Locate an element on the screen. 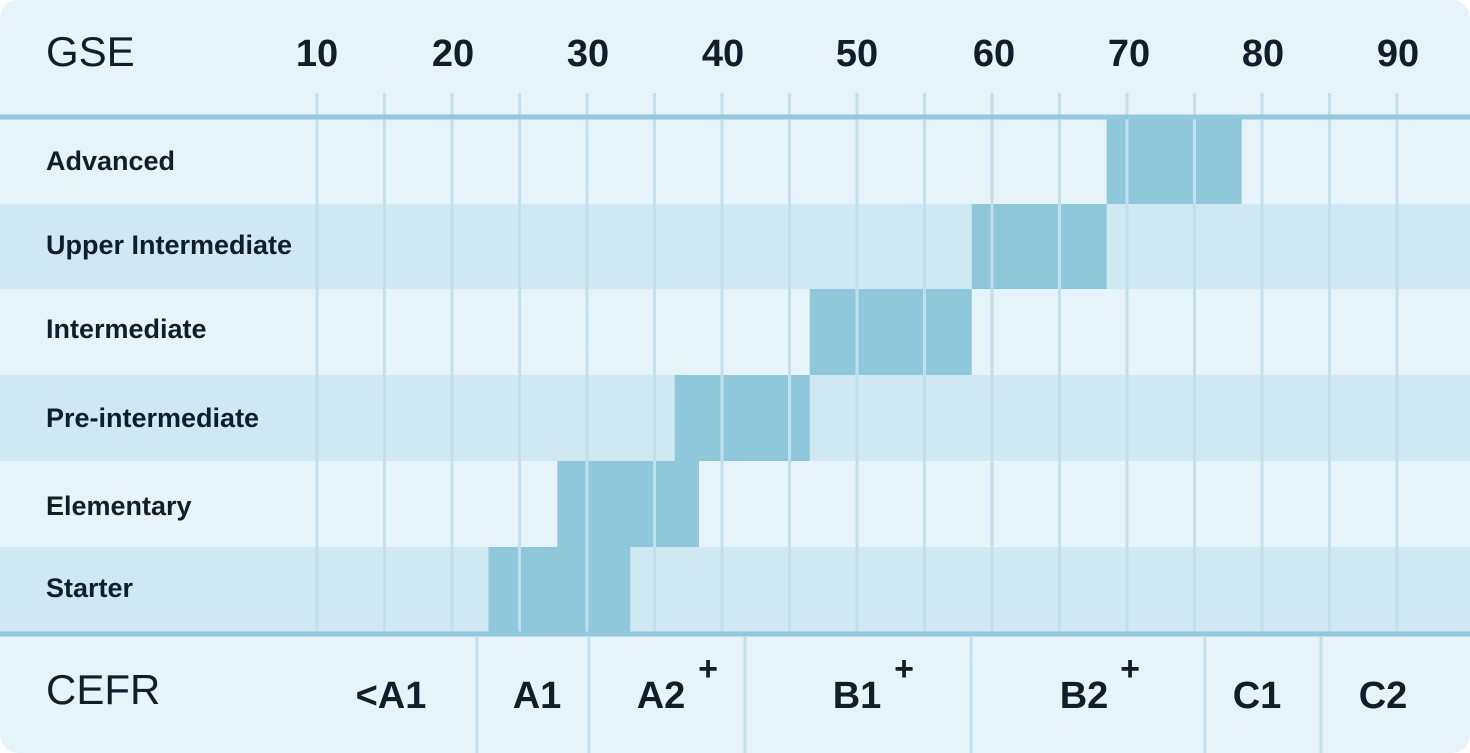  cefr-band-label: B2 is located at coordinates (1084, 696).